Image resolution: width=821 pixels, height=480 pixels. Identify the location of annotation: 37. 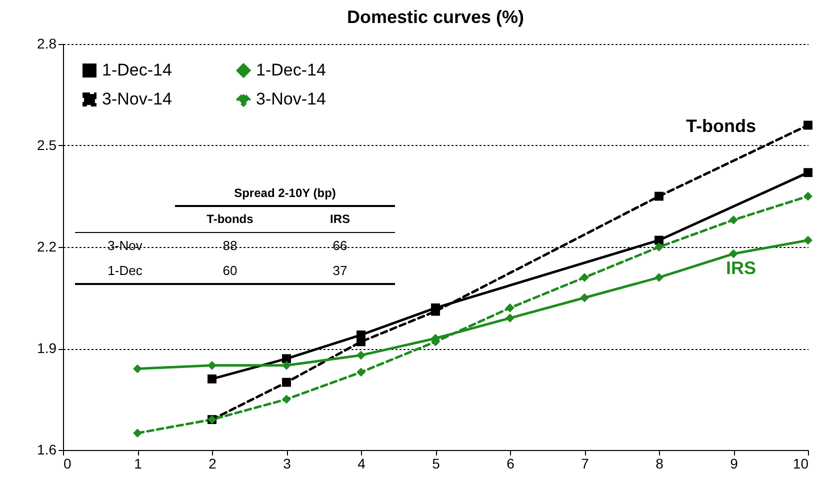
(340, 271).